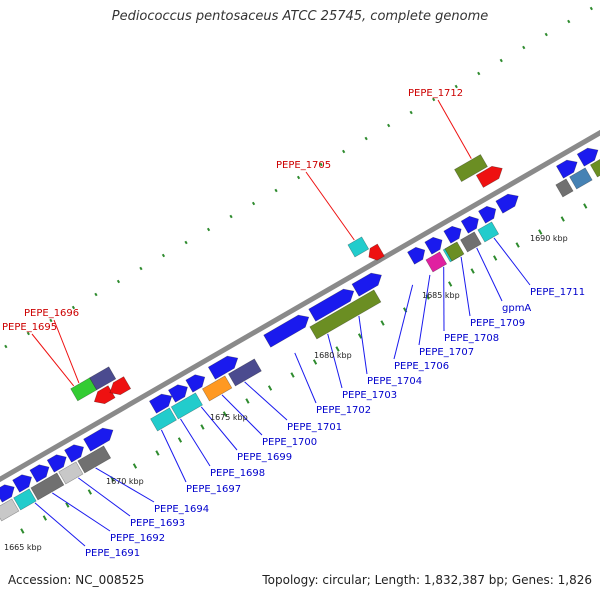 The height and width of the screenshot is (600, 600). I want to click on gene-label-pepe_1705: PEPE_1705, so click(303, 165).